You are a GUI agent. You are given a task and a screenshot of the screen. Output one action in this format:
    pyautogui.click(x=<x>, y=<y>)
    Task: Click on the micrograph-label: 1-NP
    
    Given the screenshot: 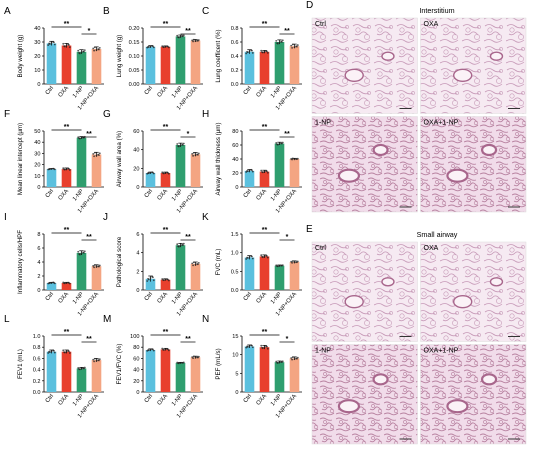 What is the action you would take?
    pyautogui.click(x=323, y=351)
    